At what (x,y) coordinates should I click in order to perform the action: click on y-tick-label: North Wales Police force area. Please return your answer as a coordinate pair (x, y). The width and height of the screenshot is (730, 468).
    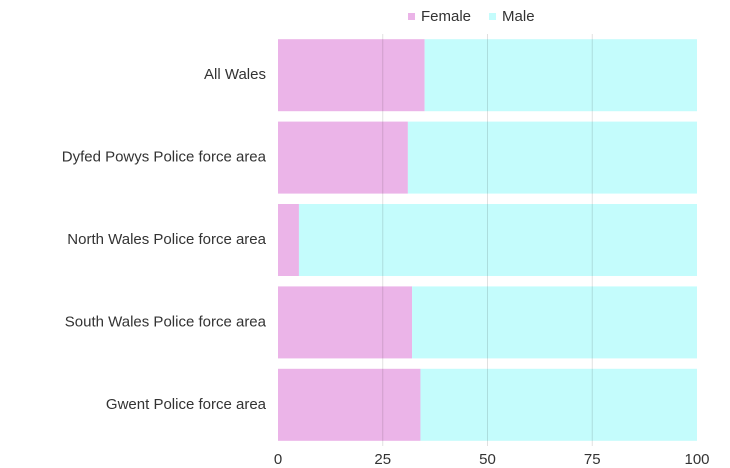
    Looking at the image, I should click on (166, 239).